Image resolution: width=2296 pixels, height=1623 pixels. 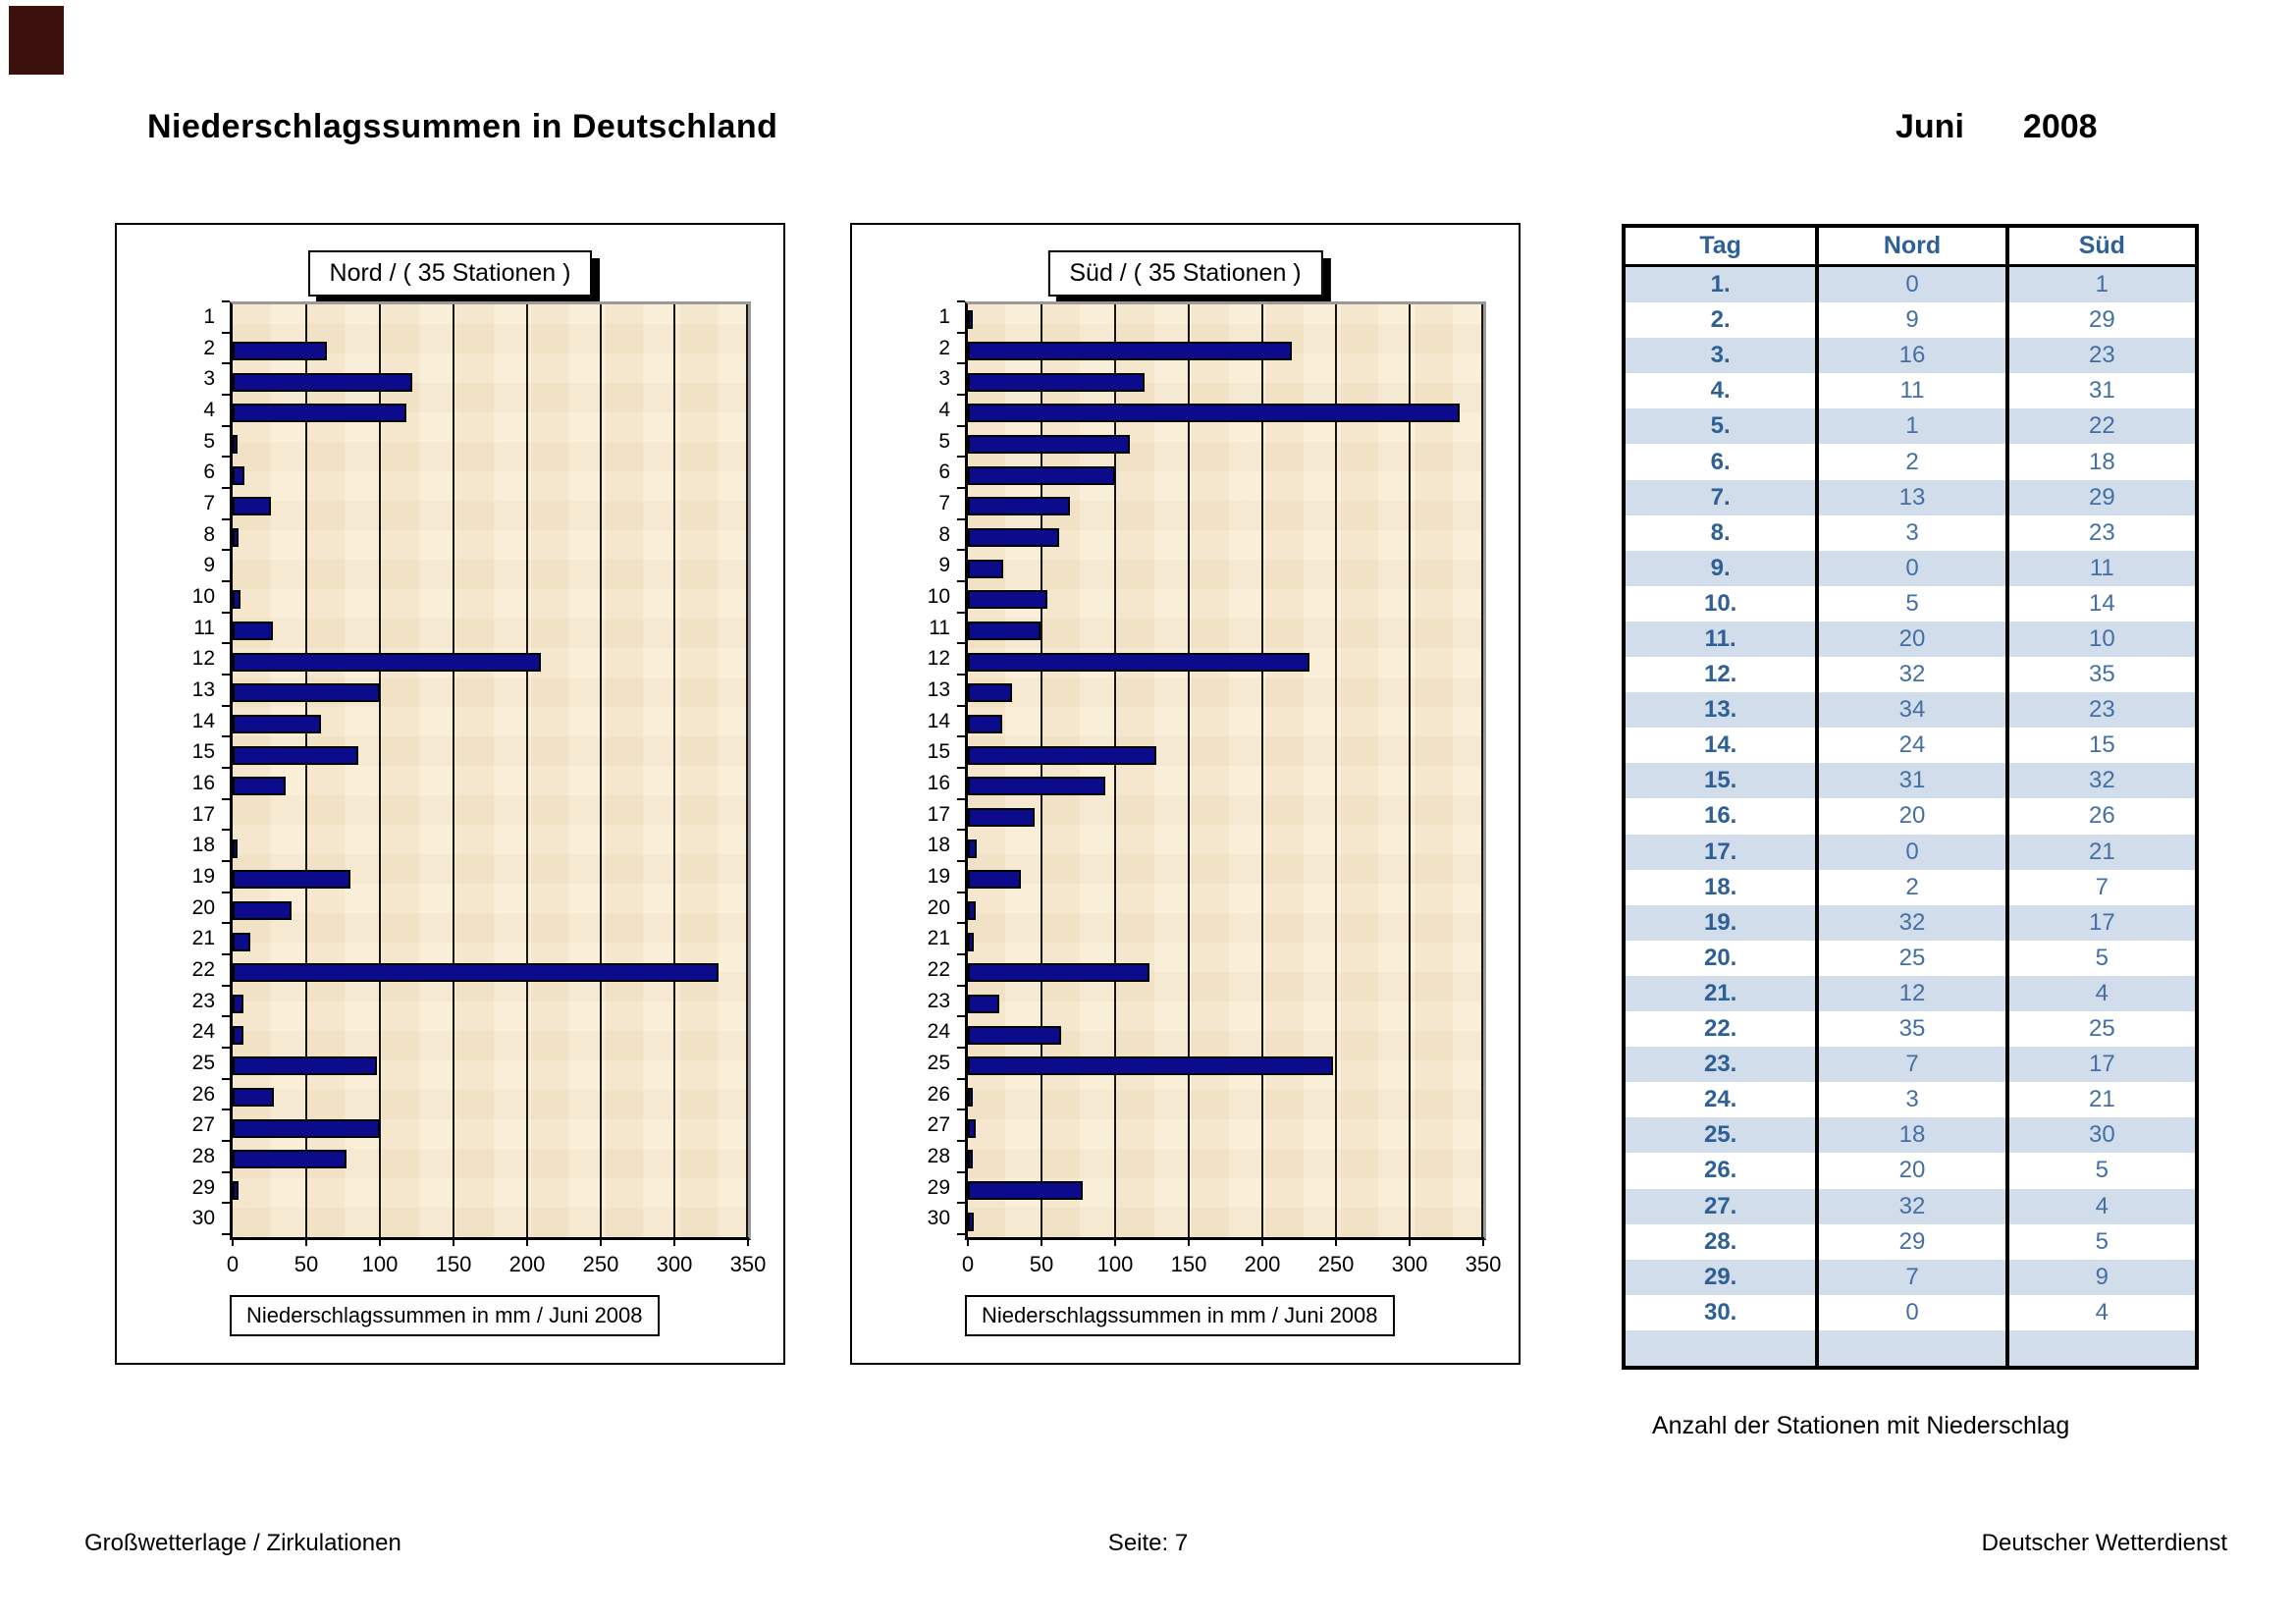 What do you see at coordinates (1720, 1099) in the screenshot?
I see `table-day-cell: 24.` at bounding box center [1720, 1099].